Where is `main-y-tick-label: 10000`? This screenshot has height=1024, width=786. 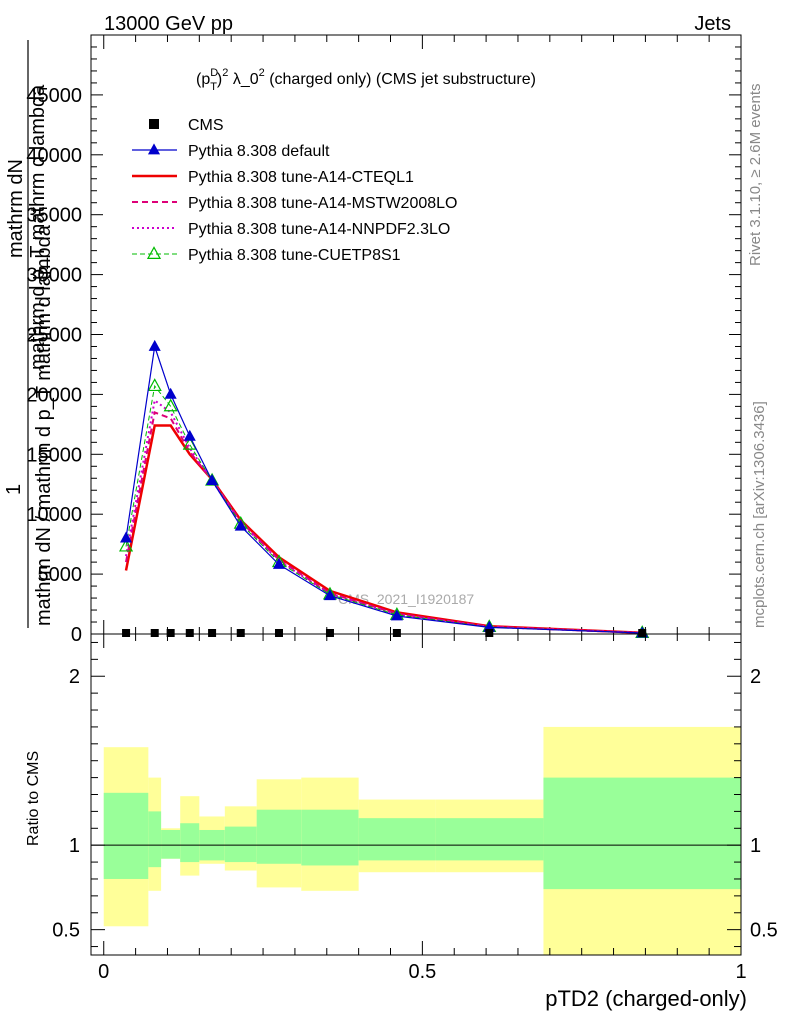 main-y-tick-label: 10000 is located at coordinates (54, 515).